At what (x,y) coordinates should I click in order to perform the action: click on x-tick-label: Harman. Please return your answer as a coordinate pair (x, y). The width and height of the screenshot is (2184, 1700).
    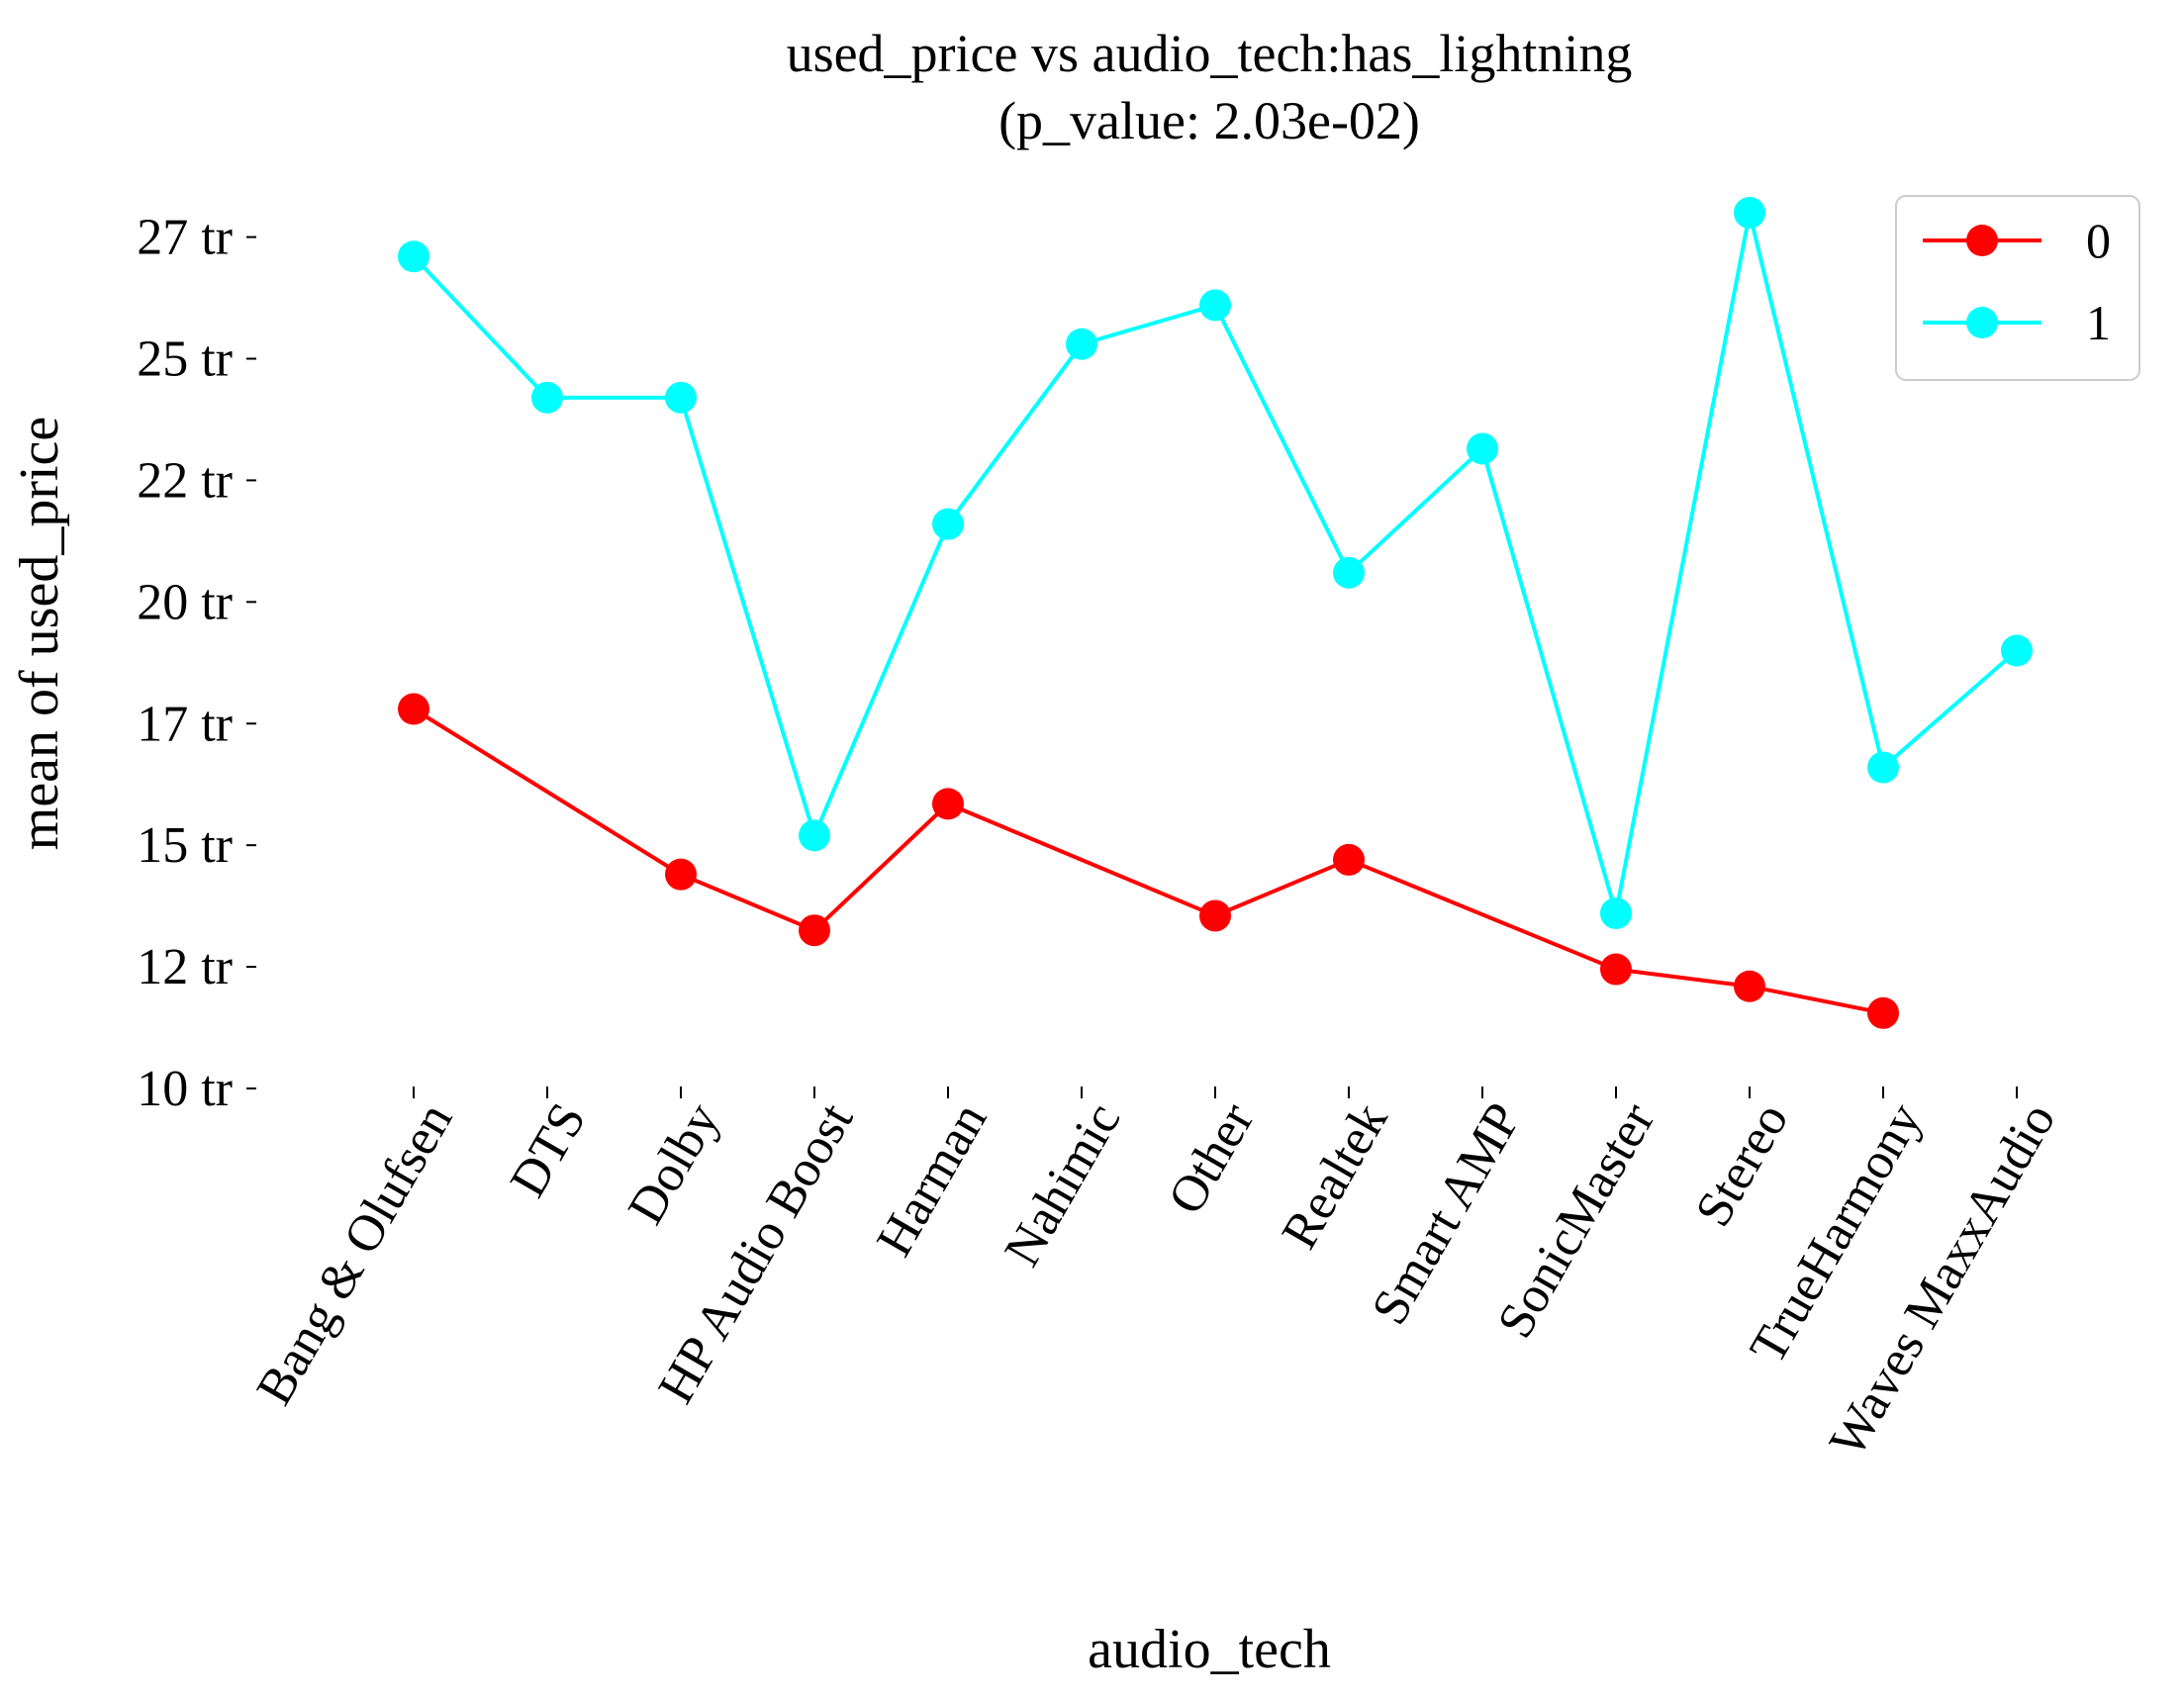
    Looking at the image, I should click on (931, 1180).